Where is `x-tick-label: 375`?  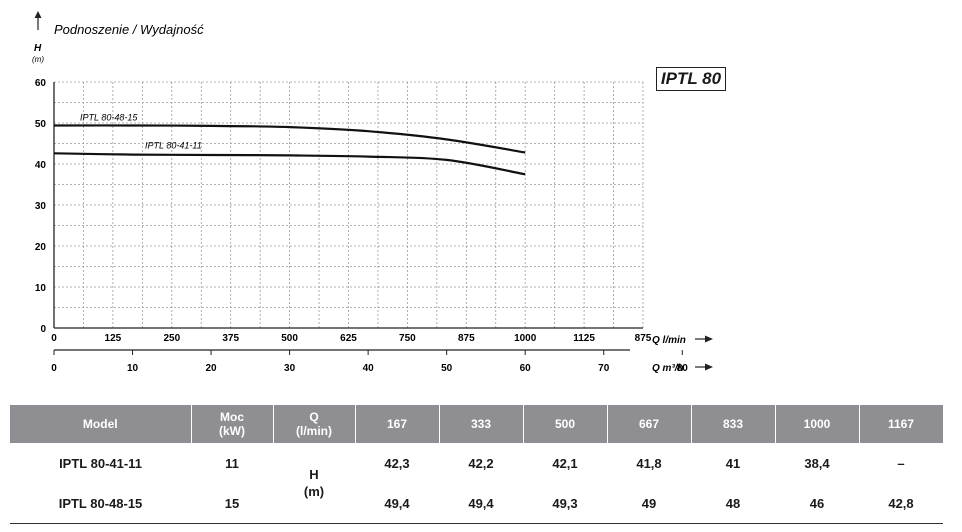 x-tick-label: 375 is located at coordinates (230, 338).